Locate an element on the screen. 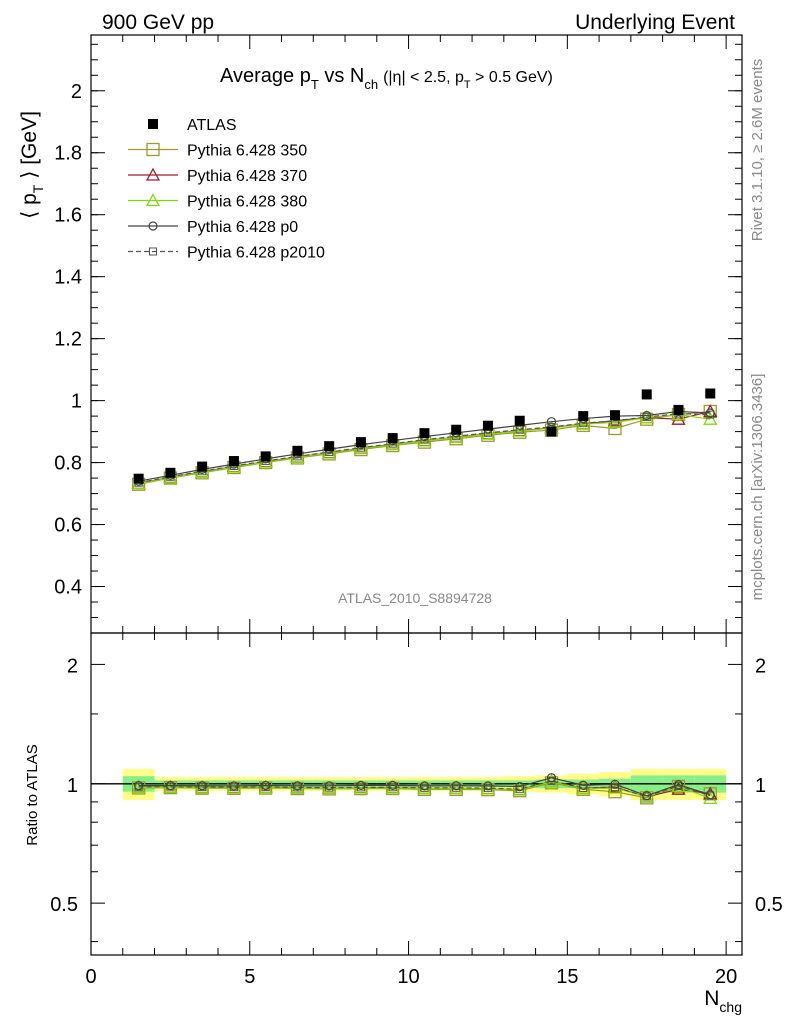 This screenshot has width=786, height=1024. y-tick-label: 0.6 is located at coordinates (68, 526).